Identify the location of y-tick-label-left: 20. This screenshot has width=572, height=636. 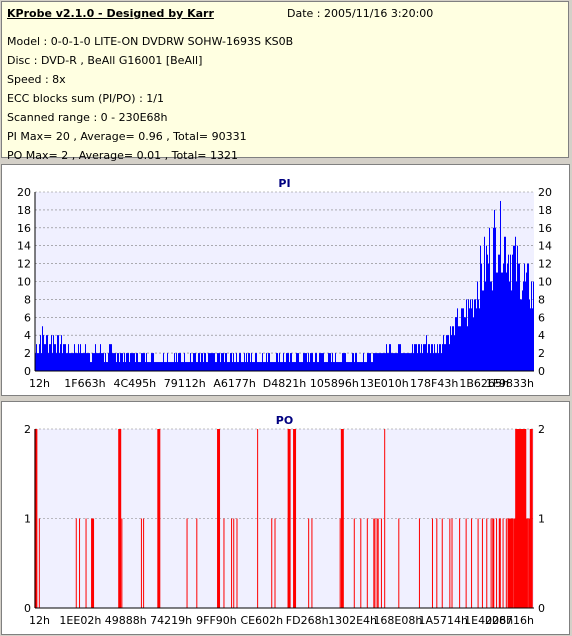
(24, 192).